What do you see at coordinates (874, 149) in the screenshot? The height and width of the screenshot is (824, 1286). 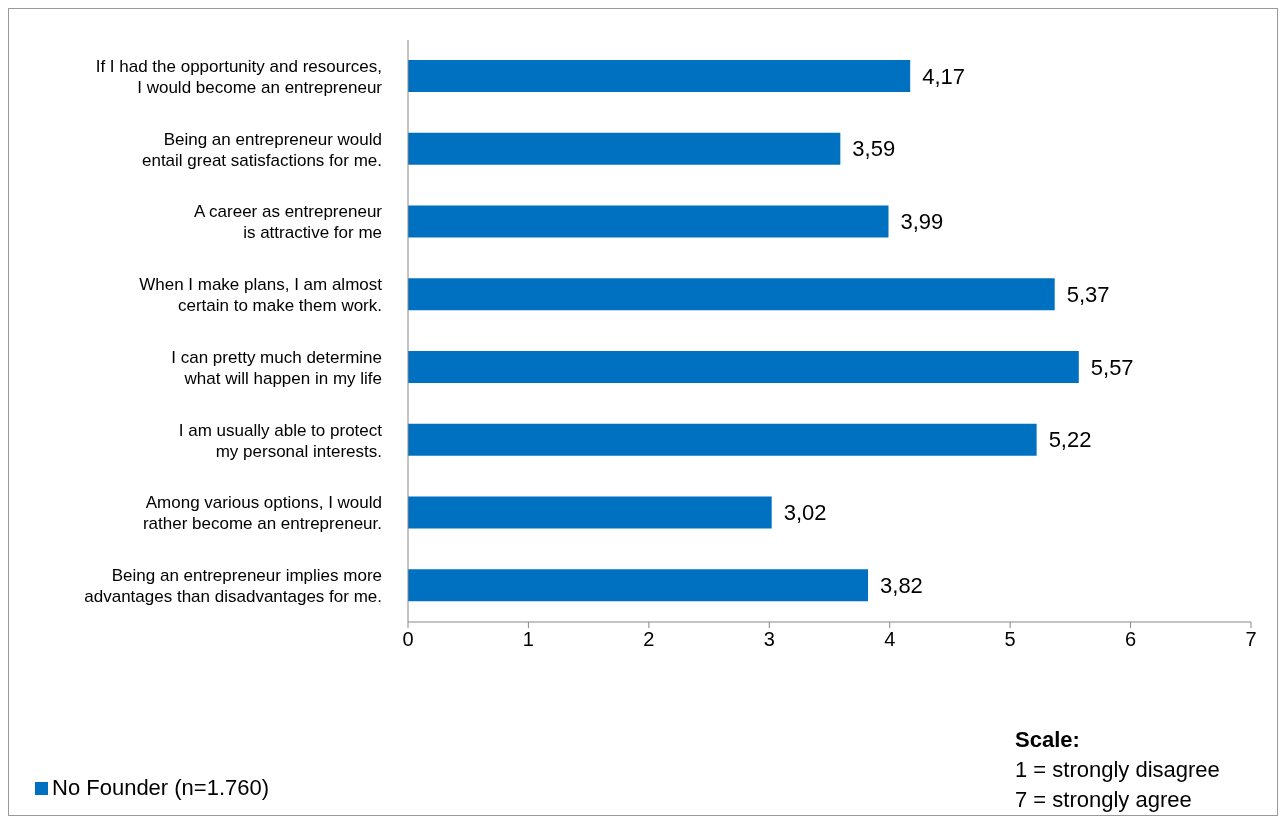 I see `data-label: 3,59` at bounding box center [874, 149].